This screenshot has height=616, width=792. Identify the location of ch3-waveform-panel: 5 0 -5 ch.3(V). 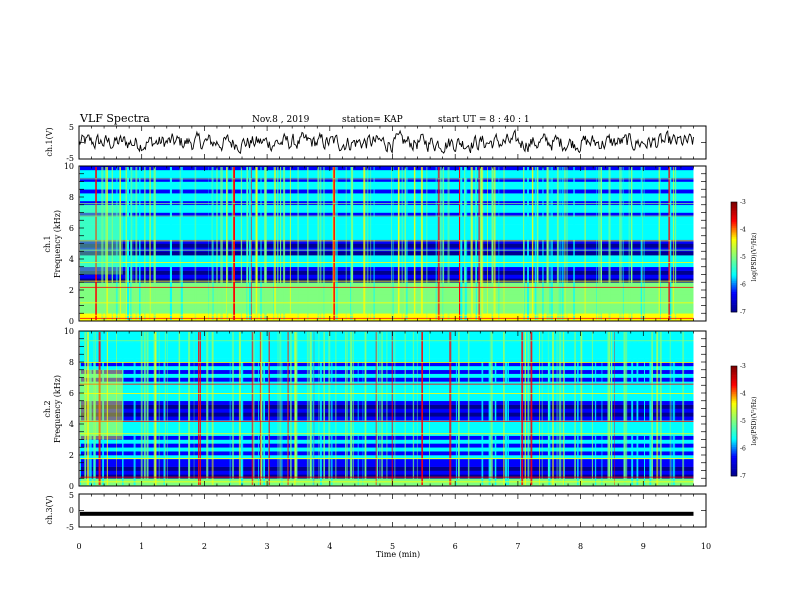
(376, 511).